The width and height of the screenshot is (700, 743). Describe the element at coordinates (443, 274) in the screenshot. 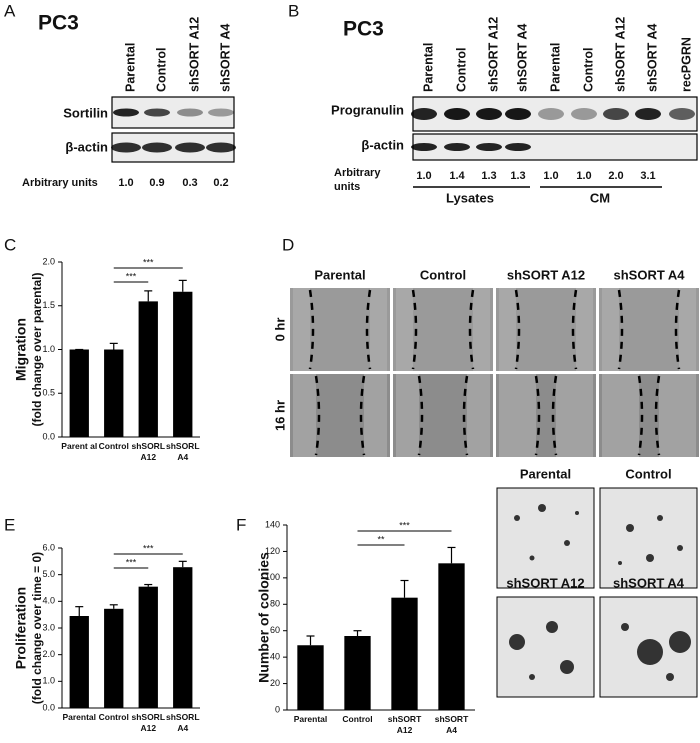

I see `column-label: Control` at that location.